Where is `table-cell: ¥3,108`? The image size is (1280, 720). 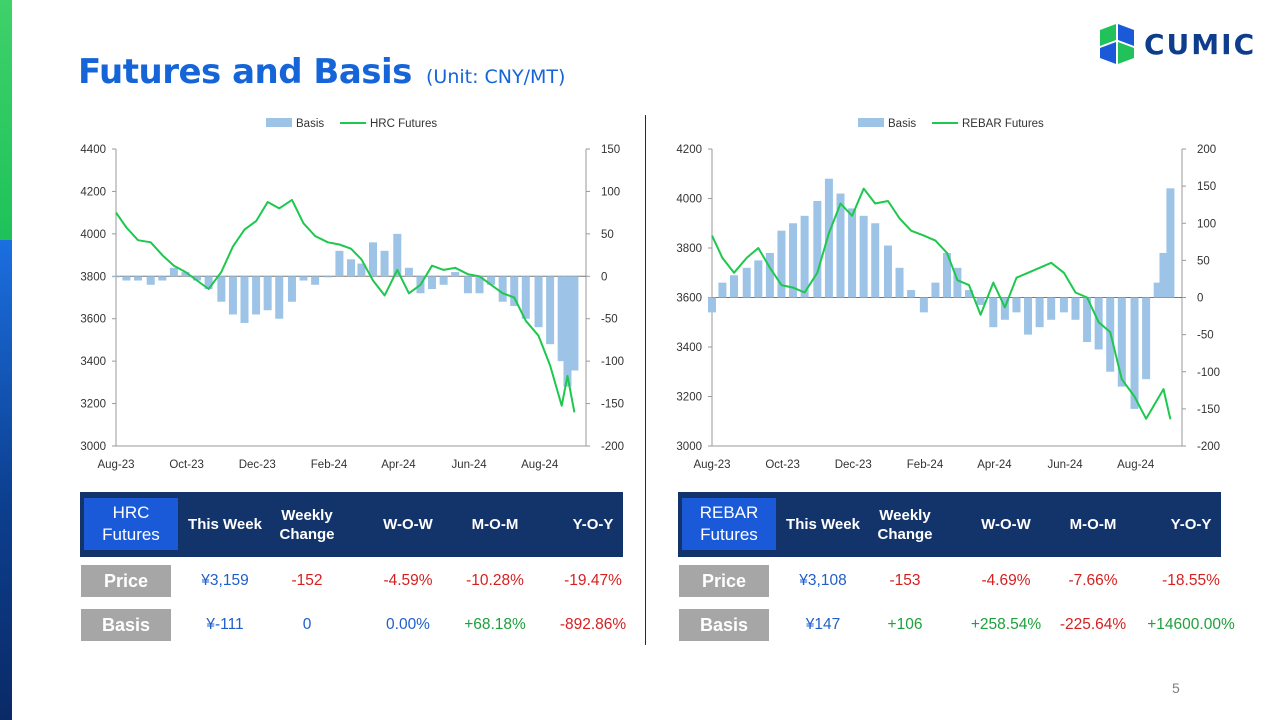
table-cell: ¥3,108 is located at coordinates (823, 580).